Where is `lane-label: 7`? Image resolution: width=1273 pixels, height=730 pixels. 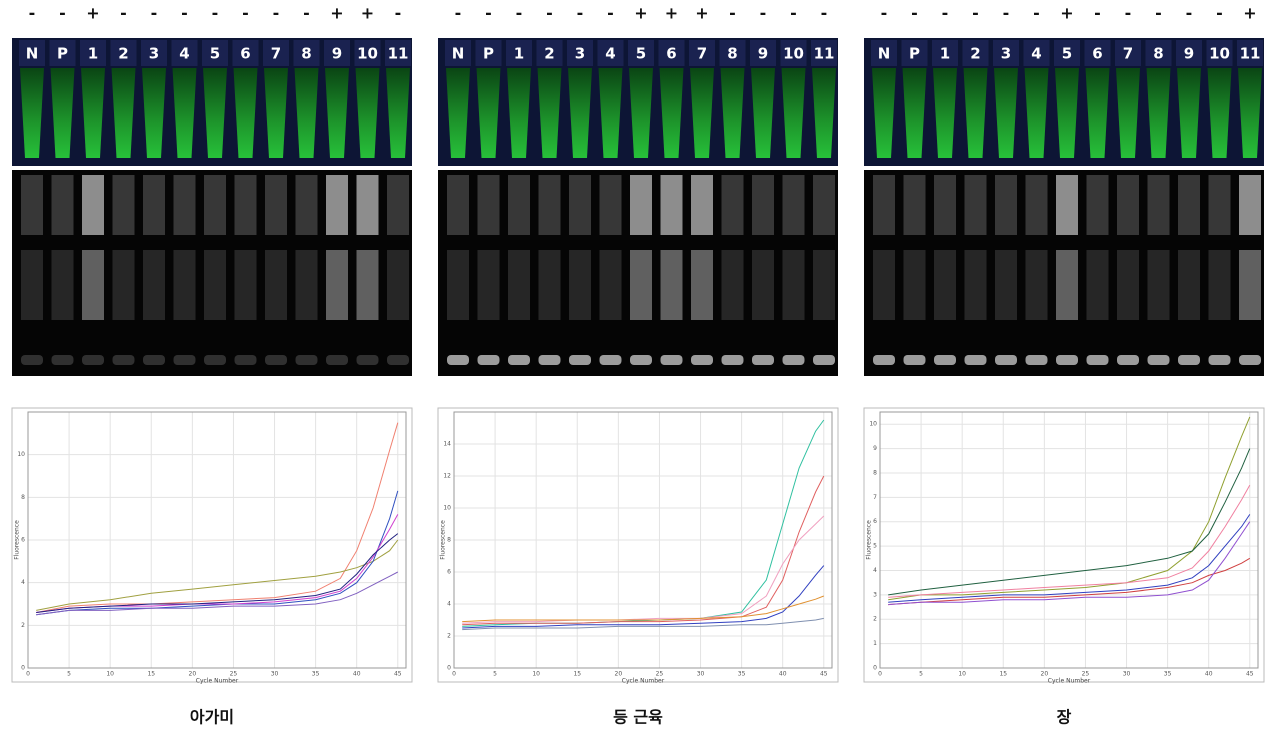 lane-label: 7 is located at coordinates (276, 54).